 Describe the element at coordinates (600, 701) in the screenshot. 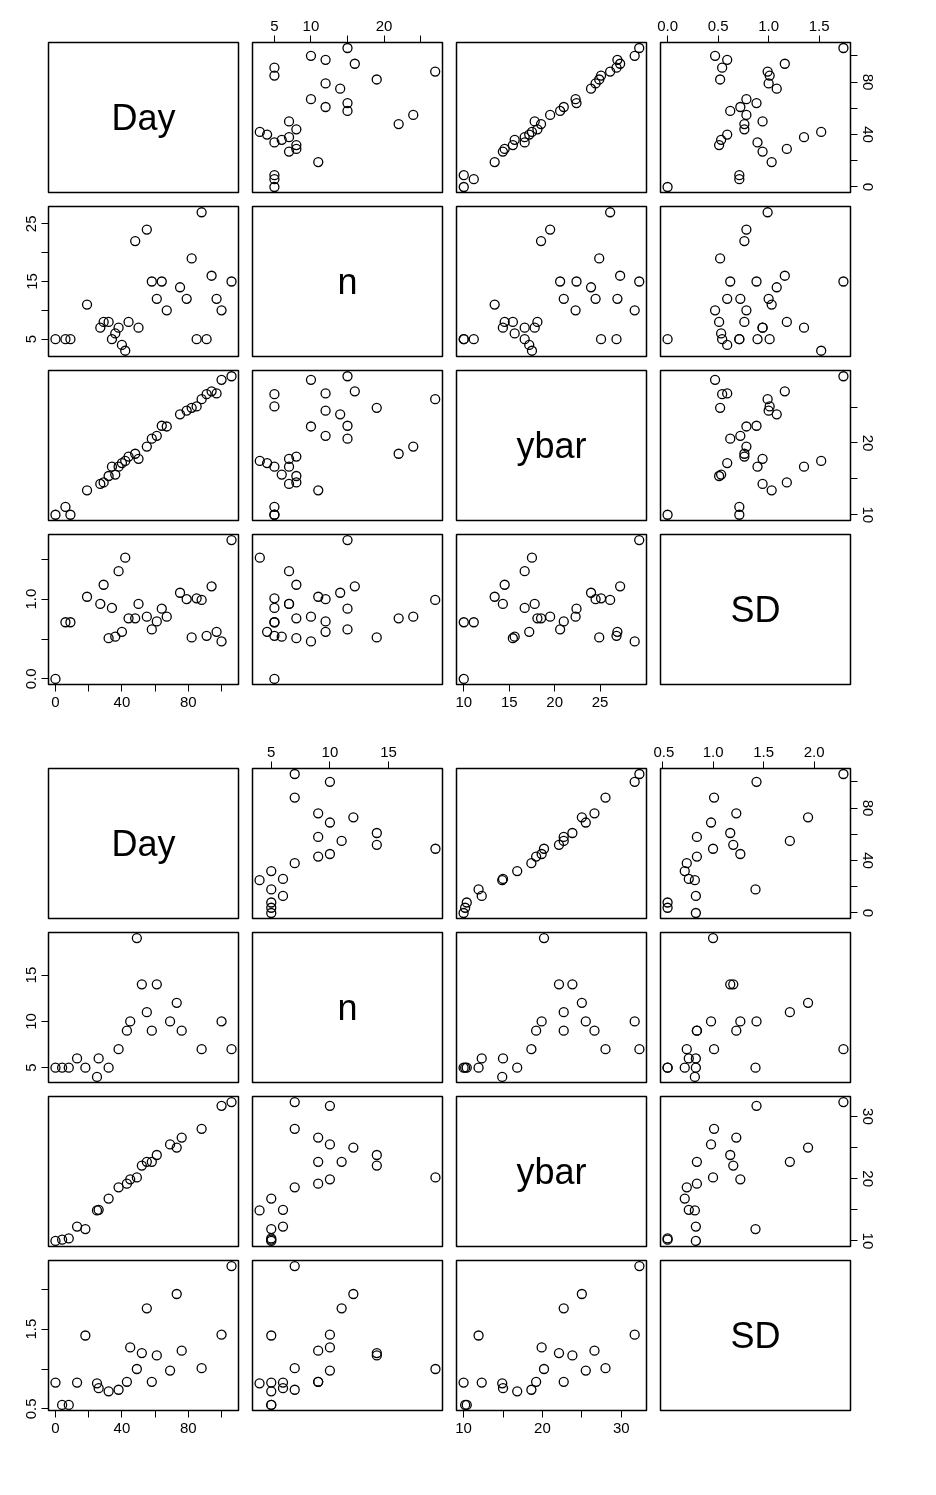

I see `x-tick-label: 25` at that location.